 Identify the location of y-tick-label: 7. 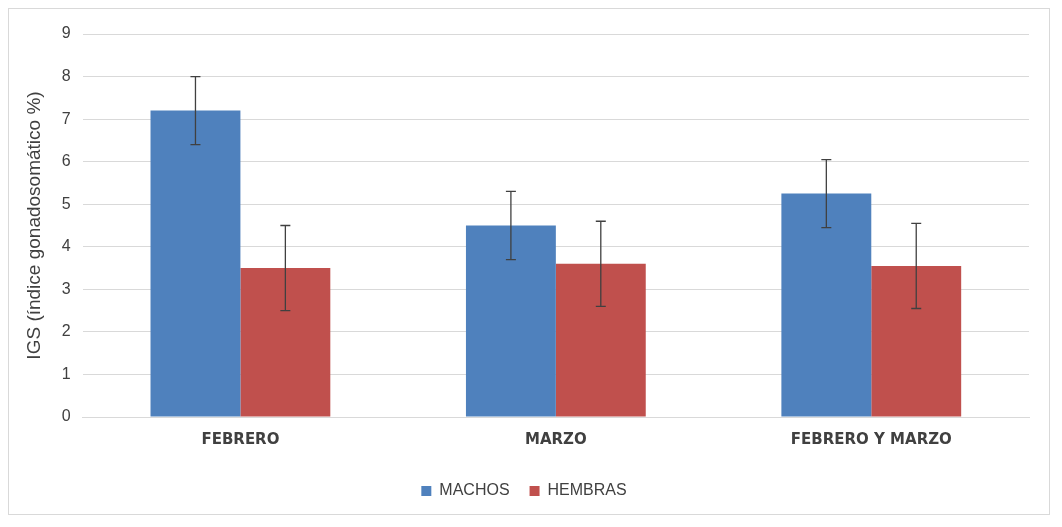
(66, 118).